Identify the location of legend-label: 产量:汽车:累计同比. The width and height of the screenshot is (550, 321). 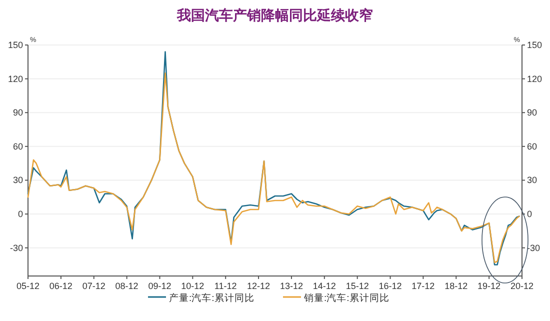
(211, 298).